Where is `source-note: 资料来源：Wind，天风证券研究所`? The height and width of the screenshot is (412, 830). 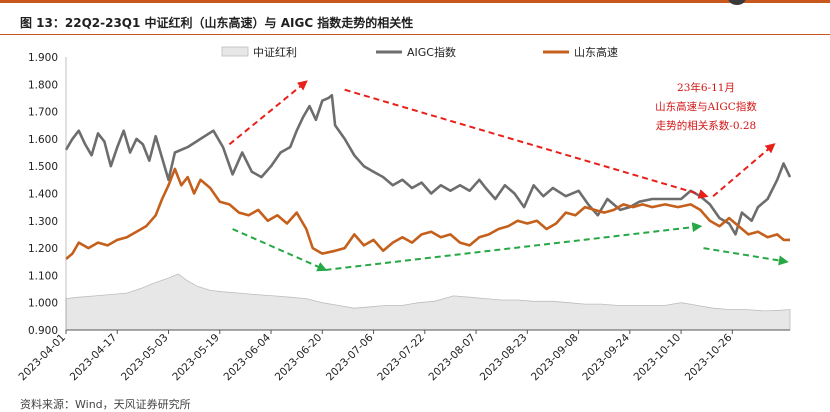 source-note: 资料来源：Wind，天风证券研究所 is located at coordinates (105, 404).